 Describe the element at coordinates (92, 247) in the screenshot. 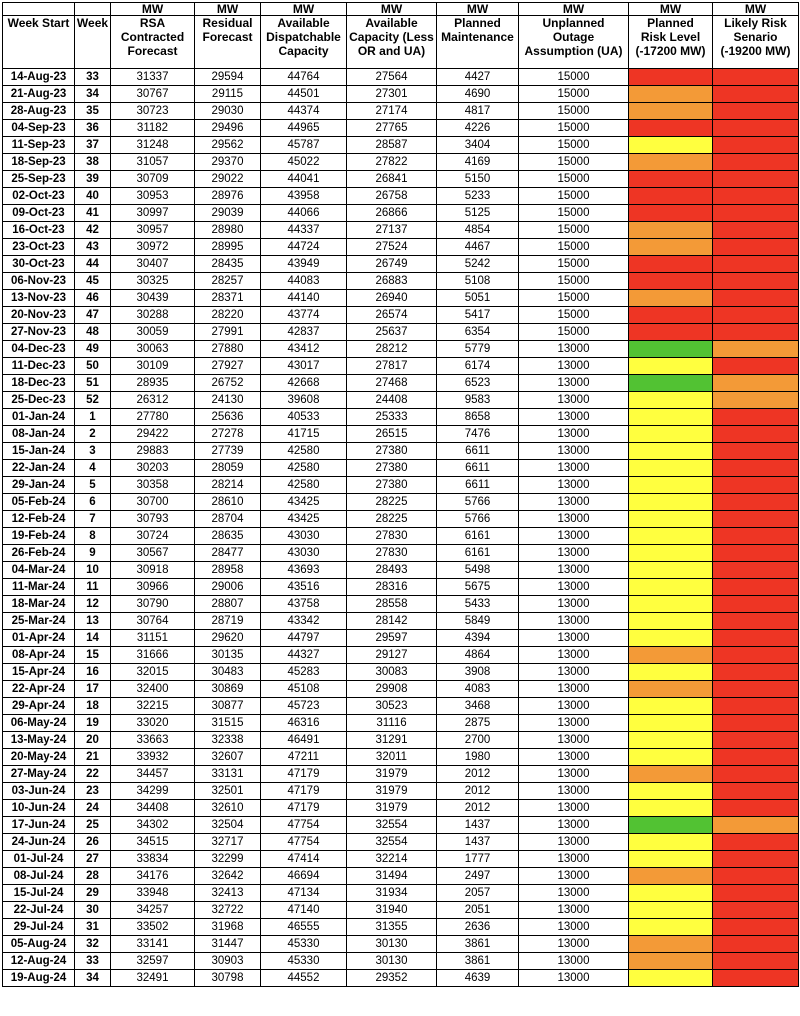

I see `week-cell: 43` at that location.